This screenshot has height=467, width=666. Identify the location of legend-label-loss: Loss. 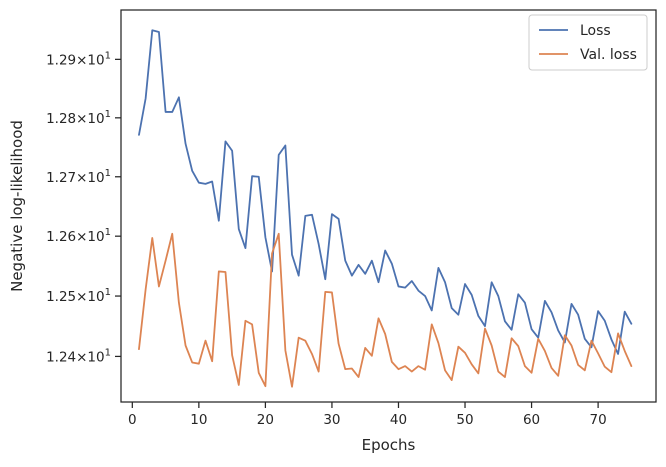
(595, 31).